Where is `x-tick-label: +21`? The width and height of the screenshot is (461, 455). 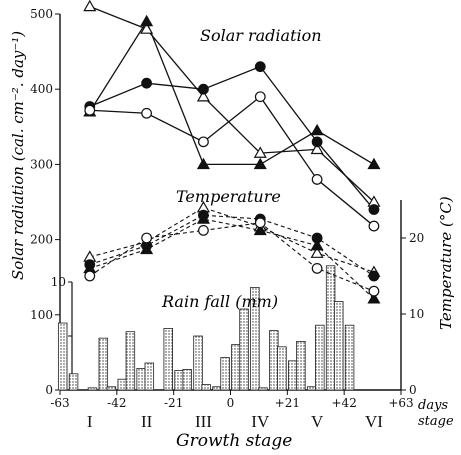 x-tick-label: +21 is located at coordinates (287, 403).